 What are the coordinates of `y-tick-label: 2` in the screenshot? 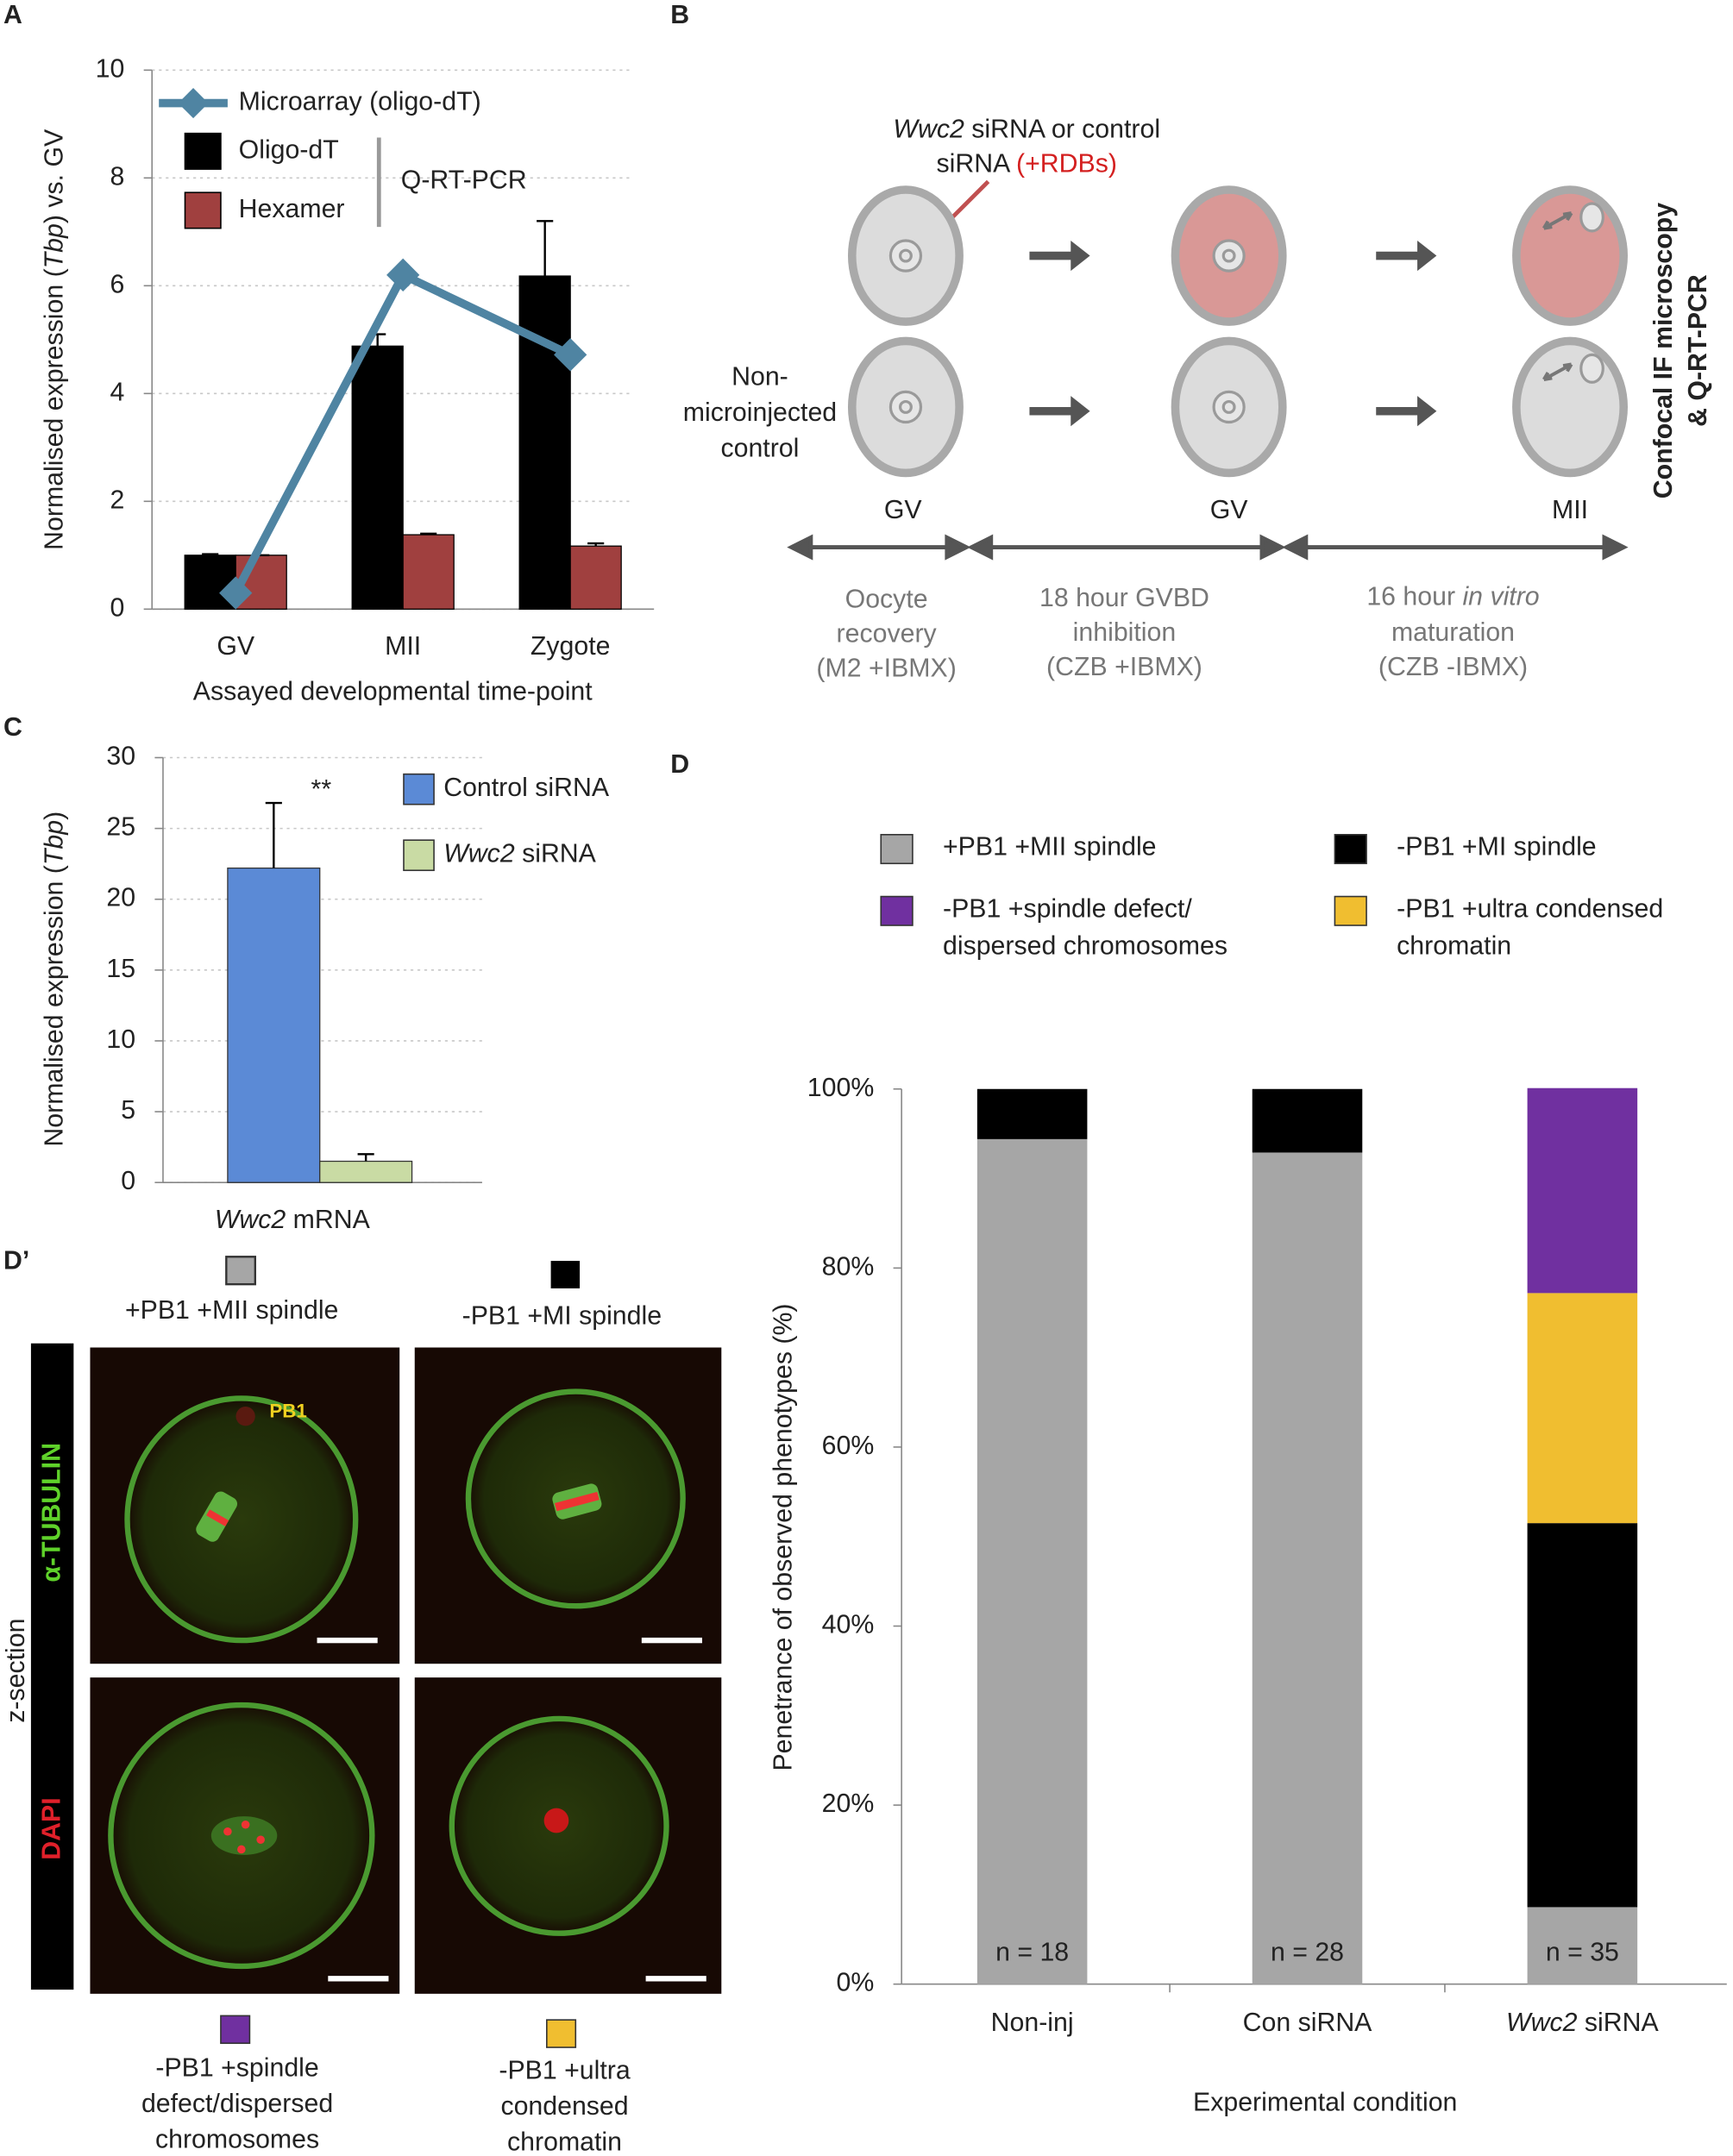 It's located at (117, 500).